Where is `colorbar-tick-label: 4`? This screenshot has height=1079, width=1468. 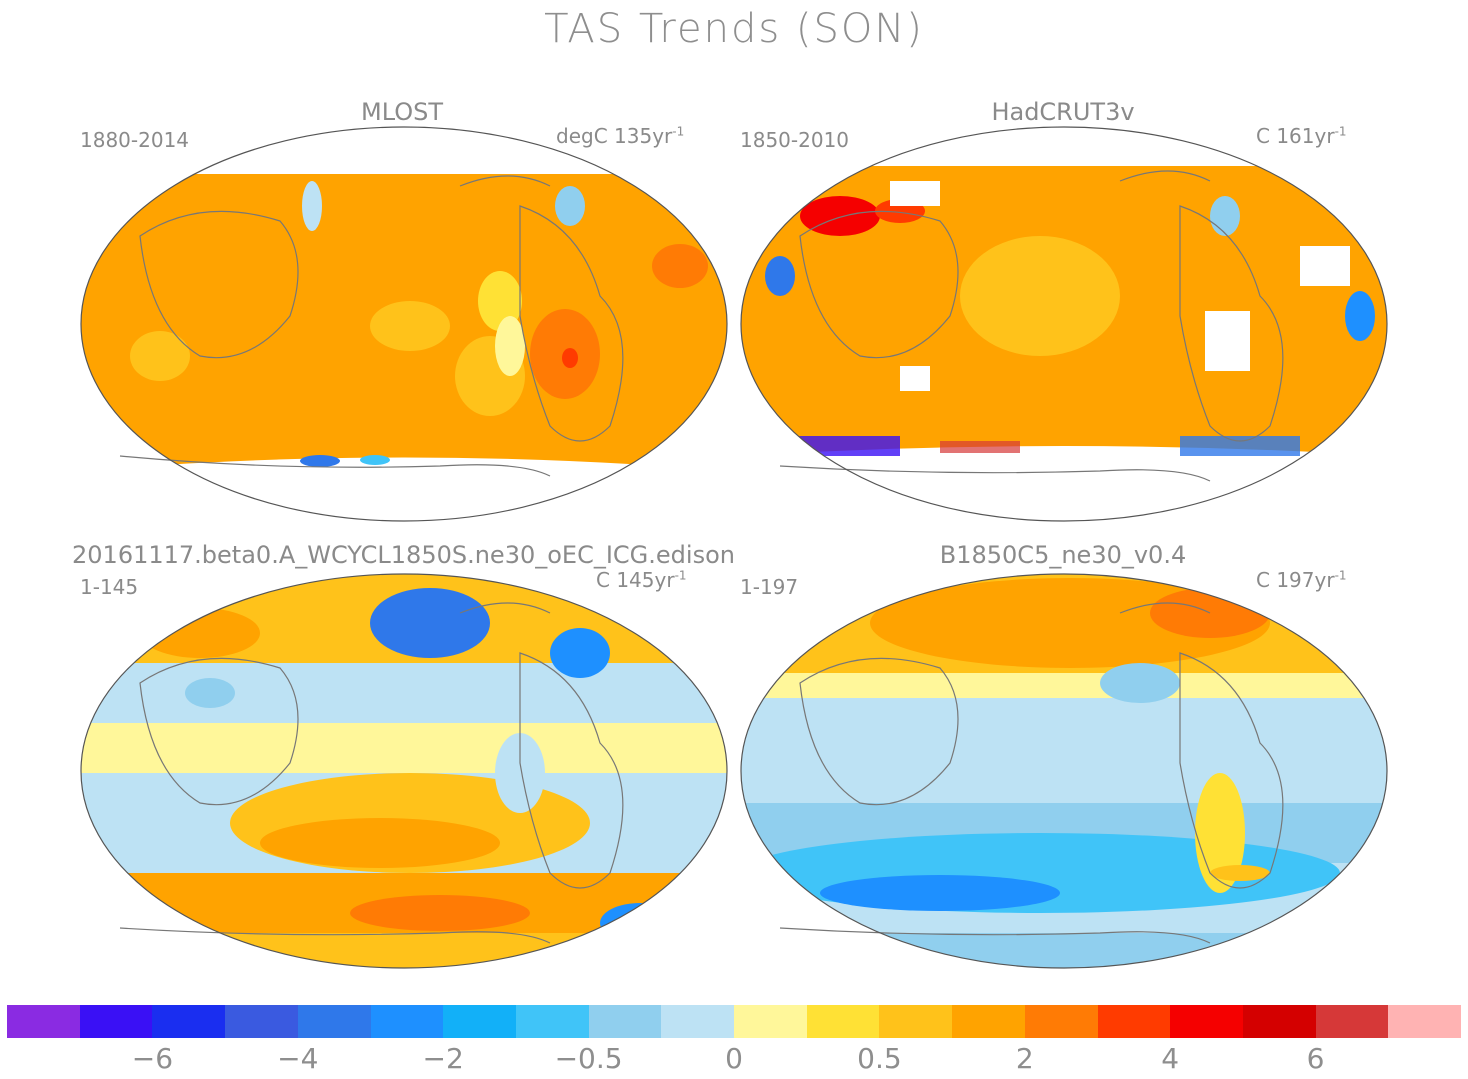
colorbar-tick-label: 4 is located at coordinates (1170, 1058).